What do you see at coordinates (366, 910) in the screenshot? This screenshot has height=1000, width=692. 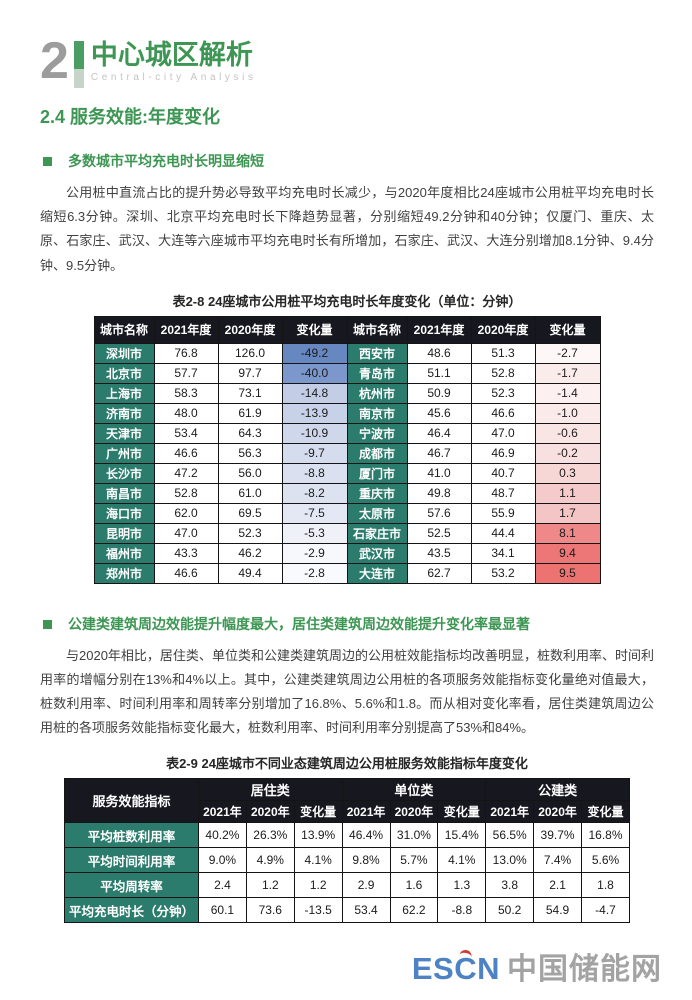 I see `value-cell: 53.4` at bounding box center [366, 910].